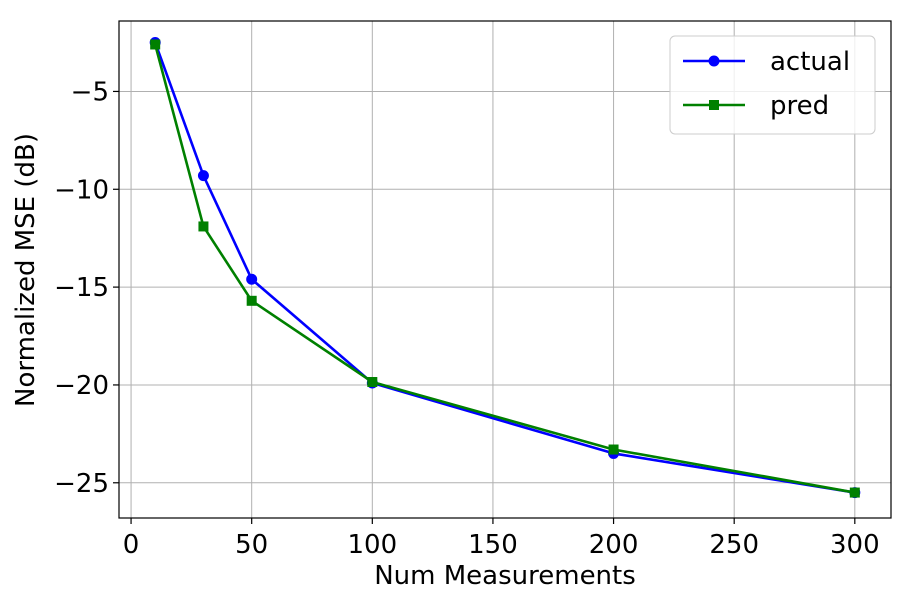  What do you see at coordinates (756, 106) in the screenshot?
I see `legend-entry-pred: pred` at bounding box center [756, 106].